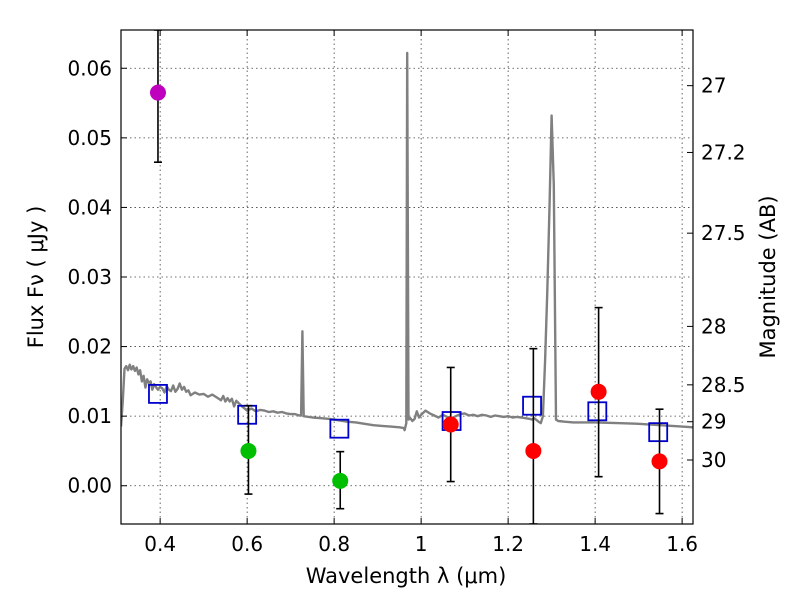  I want to click on y-axis-magnitude: 27 27.2 27.5 28 28.5 29 30, so click(716, 273).